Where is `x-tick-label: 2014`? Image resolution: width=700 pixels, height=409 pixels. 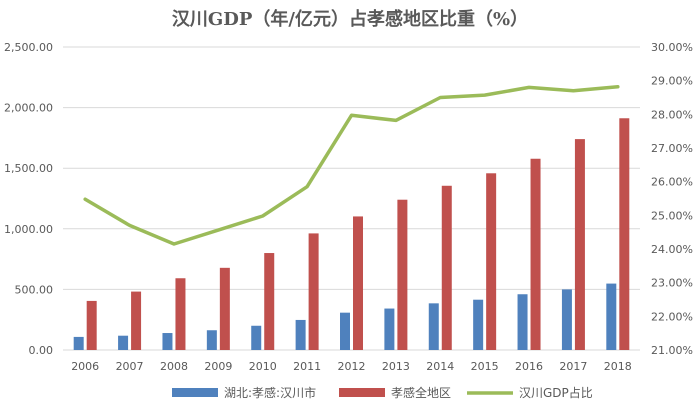
x-tick-label: 2014 is located at coordinates (440, 366).